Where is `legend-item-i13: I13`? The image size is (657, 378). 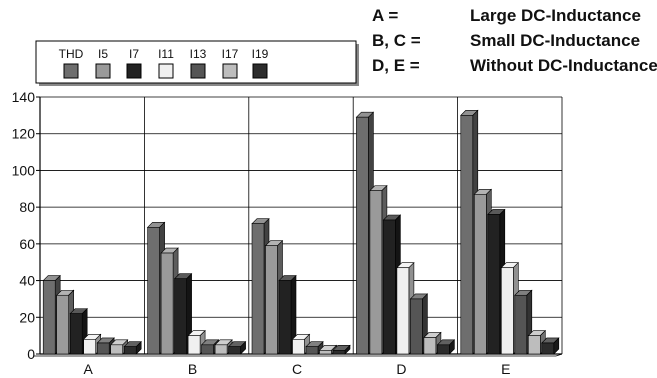 legend-item-i13: I13 is located at coordinates (198, 63).